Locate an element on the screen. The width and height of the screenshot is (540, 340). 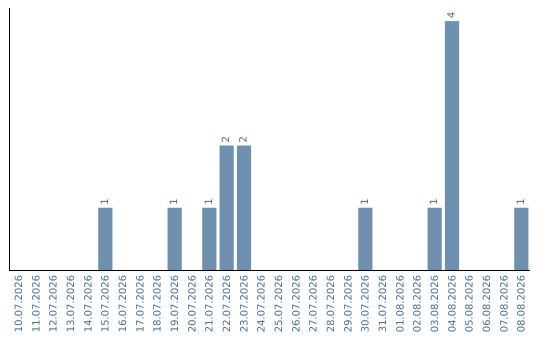
x-tick-label: 17.07.2026 is located at coordinates (140, 303).